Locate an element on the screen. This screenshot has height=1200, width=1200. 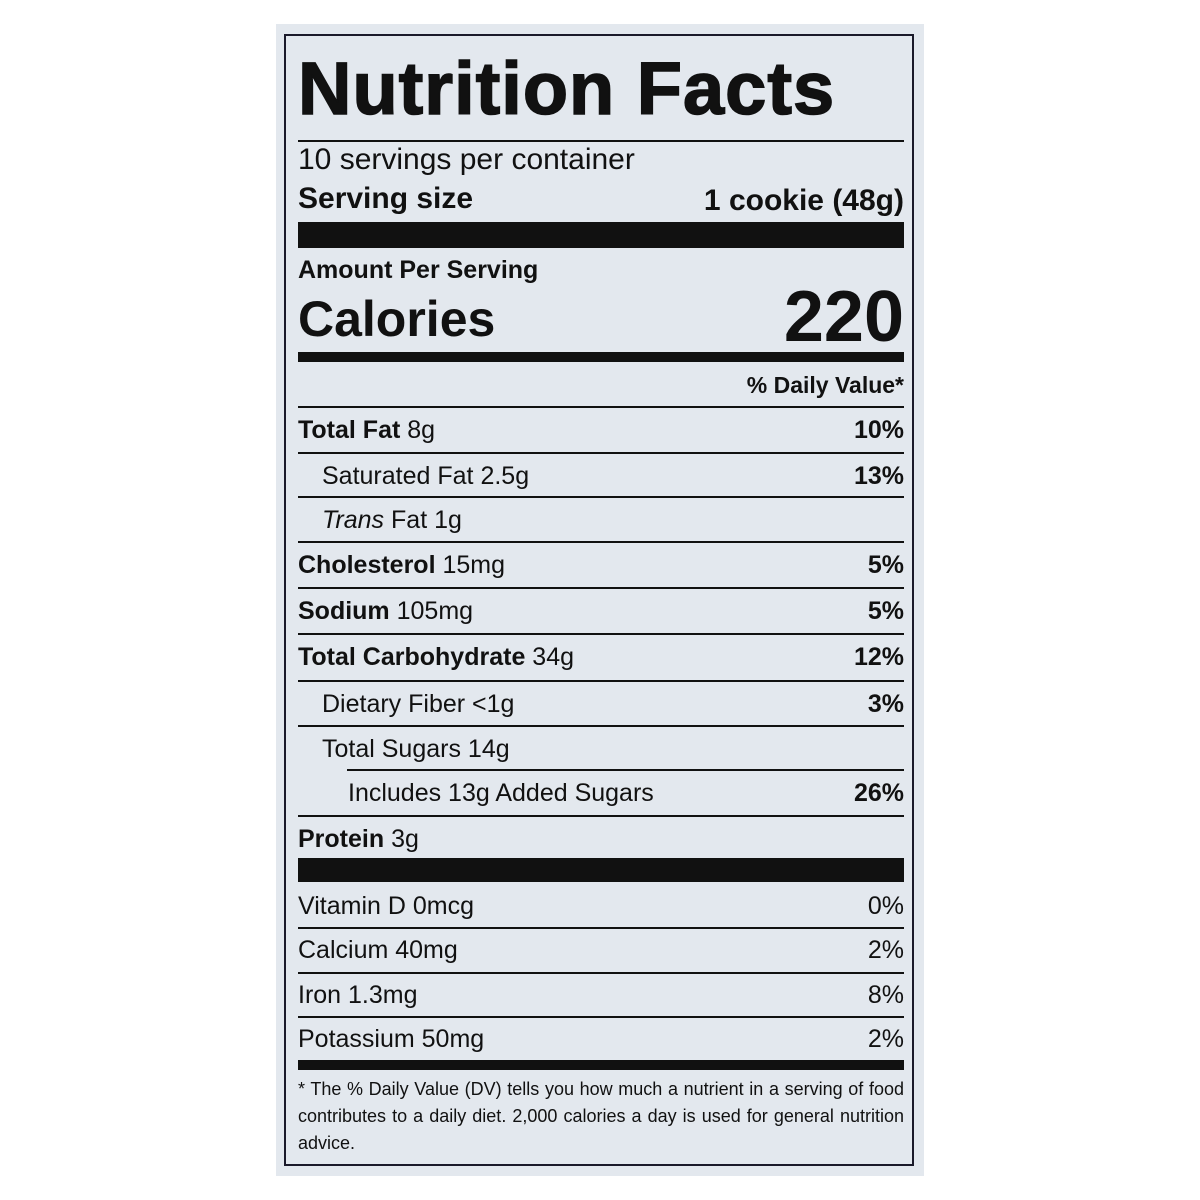
nutrient-name: Total Carbohydrate 34g is located at coordinates (436, 657).